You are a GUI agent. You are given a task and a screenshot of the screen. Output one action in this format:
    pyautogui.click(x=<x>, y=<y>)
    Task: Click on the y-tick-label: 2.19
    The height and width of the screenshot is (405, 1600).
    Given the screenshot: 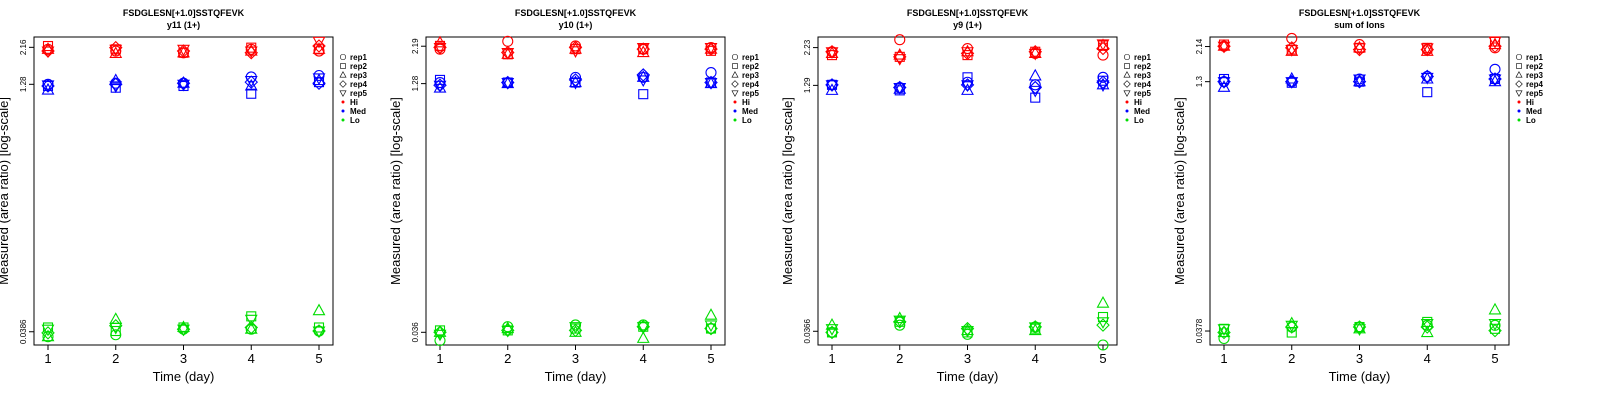 What is the action you would take?
    pyautogui.click(x=415, y=46)
    